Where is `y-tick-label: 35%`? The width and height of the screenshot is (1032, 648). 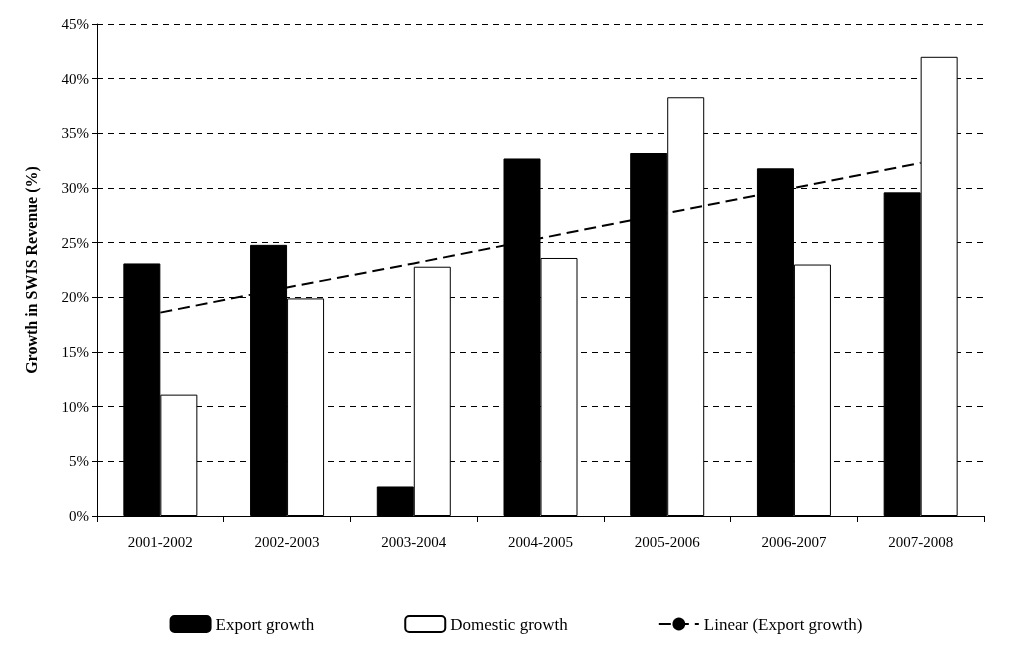 y-tick-label: 35% is located at coordinates (75, 133).